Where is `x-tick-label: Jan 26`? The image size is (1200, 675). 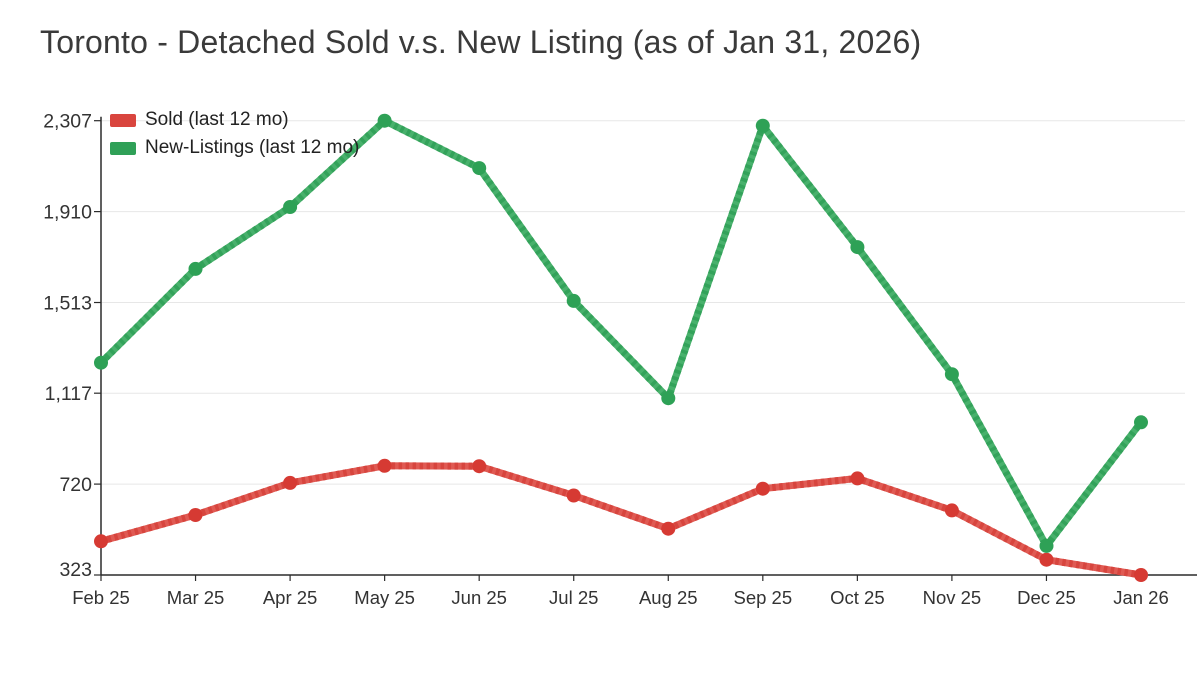
x-tick-label: Jan 26 is located at coordinates (1141, 597).